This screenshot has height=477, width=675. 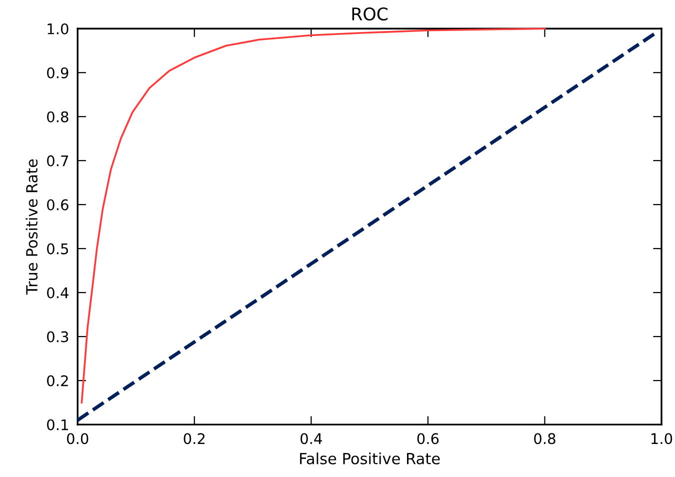 I want to click on y-tick-label: 0.4, so click(x=57, y=292).